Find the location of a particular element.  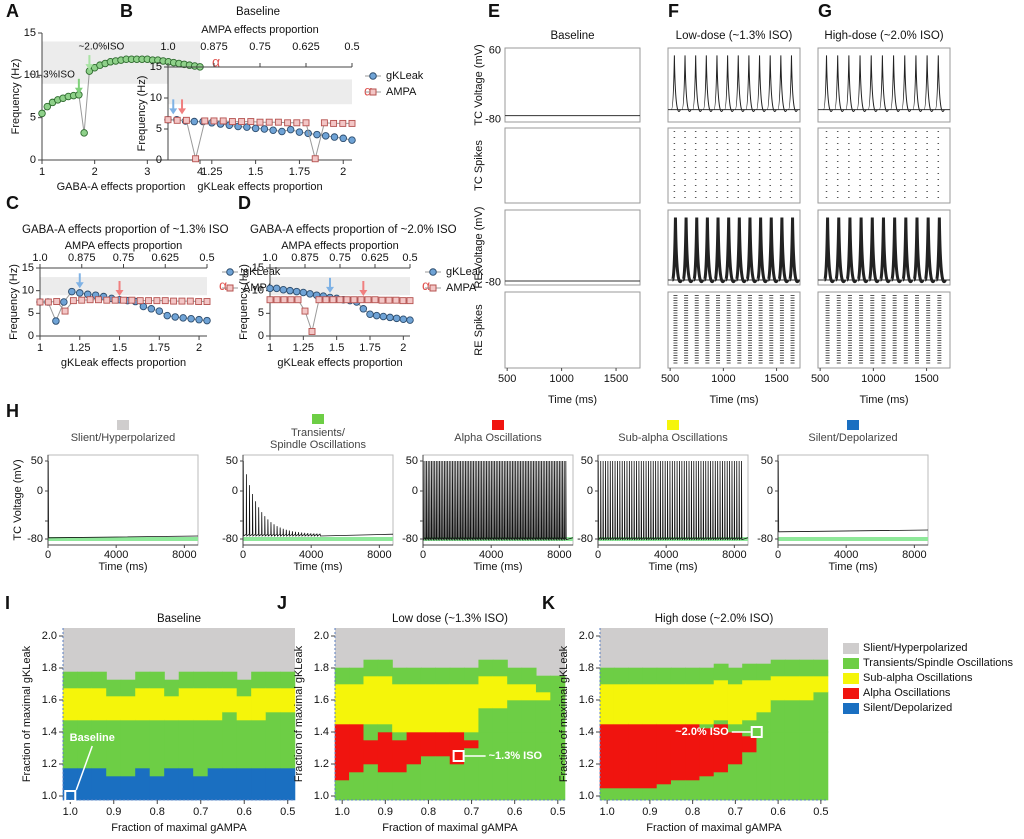

x-tick-label: 4000 is located at coordinates (491, 555).